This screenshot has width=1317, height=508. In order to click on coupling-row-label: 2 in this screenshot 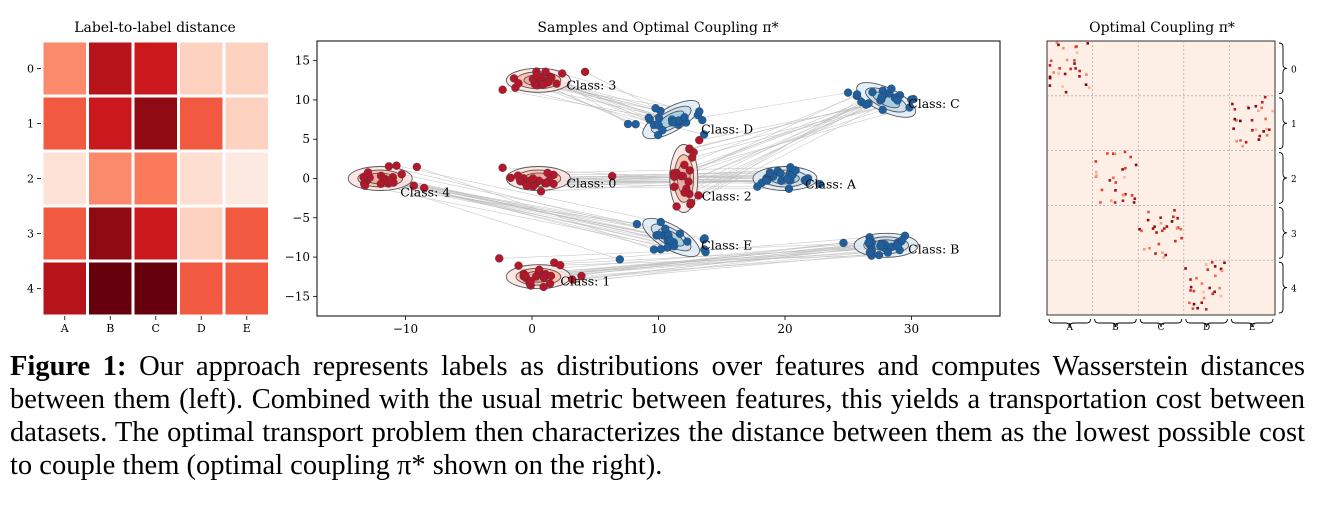, I will do `click(1294, 180)`.